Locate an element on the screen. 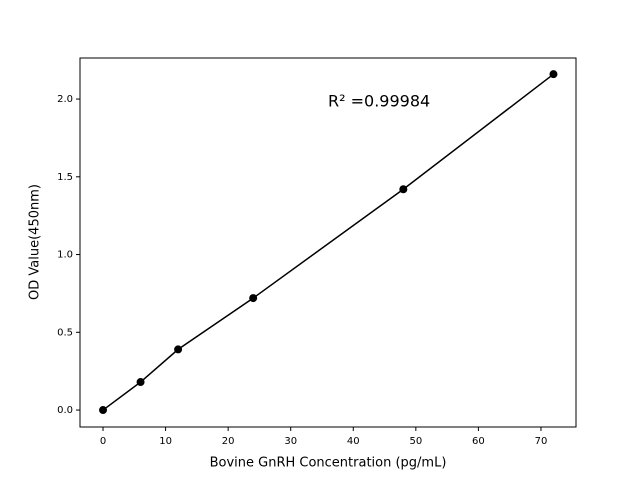 Image resolution: width=640 pixels, height=480 pixels. annotation: R² =0.99984 is located at coordinates (379, 101).